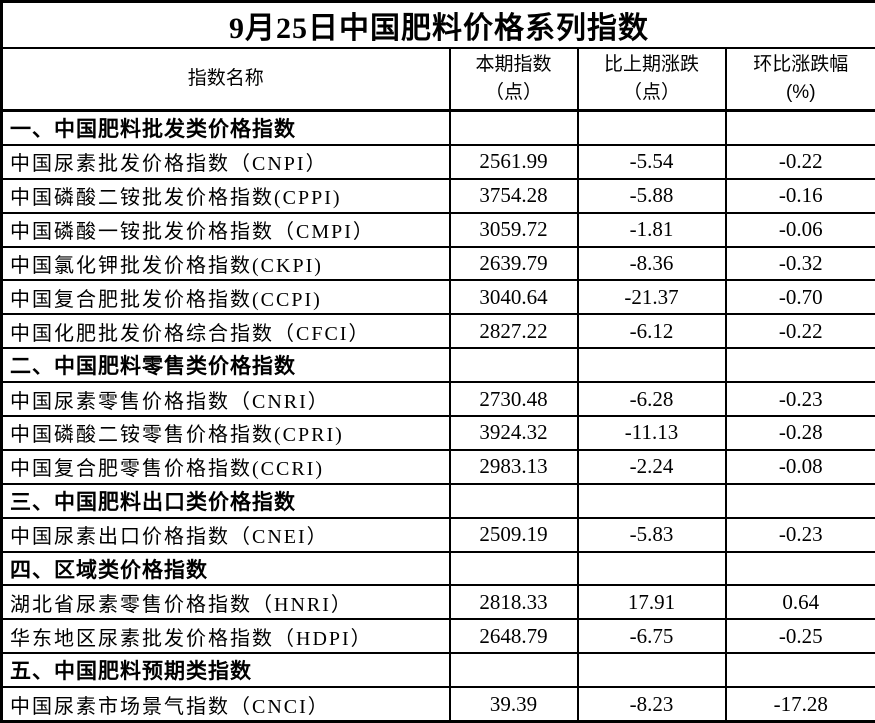 The width and height of the screenshot is (875, 723). Describe the element at coordinates (513, 534) in the screenshot. I see `index-current: 2509.19` at that location.